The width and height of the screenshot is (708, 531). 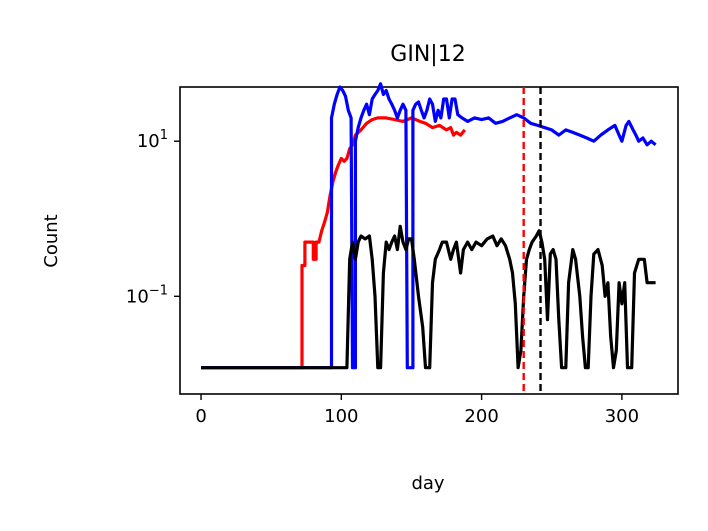 What do you see at coordinates (622, 416) in the screenshot?
I see `x-tick-label: 300` at bounding box center [622, 416].